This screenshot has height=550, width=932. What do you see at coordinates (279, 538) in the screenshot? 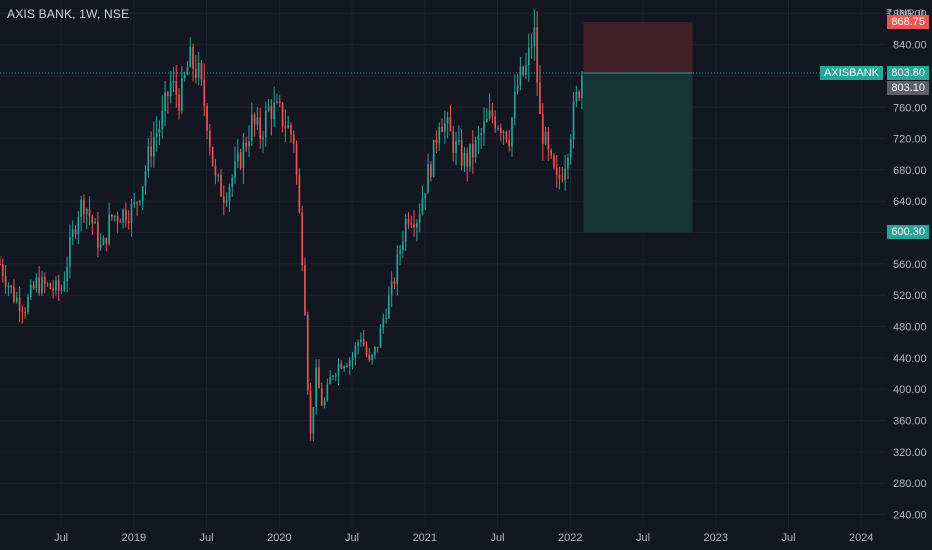
I see `x-tick-label: 2020` at bounding box center [279, 538].